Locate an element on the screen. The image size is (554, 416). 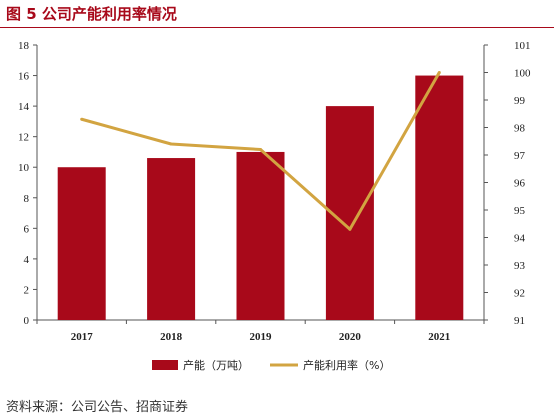
source-note: 资料来源：公司公告、招商证券 is located at coordinates (97, 405).